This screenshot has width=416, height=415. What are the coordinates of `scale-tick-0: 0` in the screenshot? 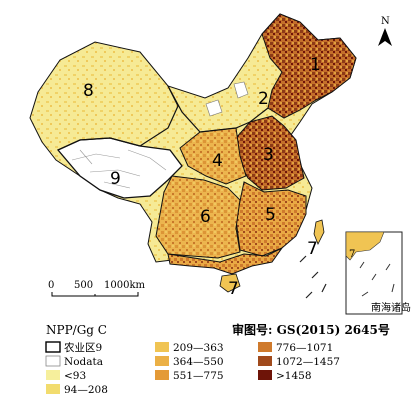 It's located at (51, 285).